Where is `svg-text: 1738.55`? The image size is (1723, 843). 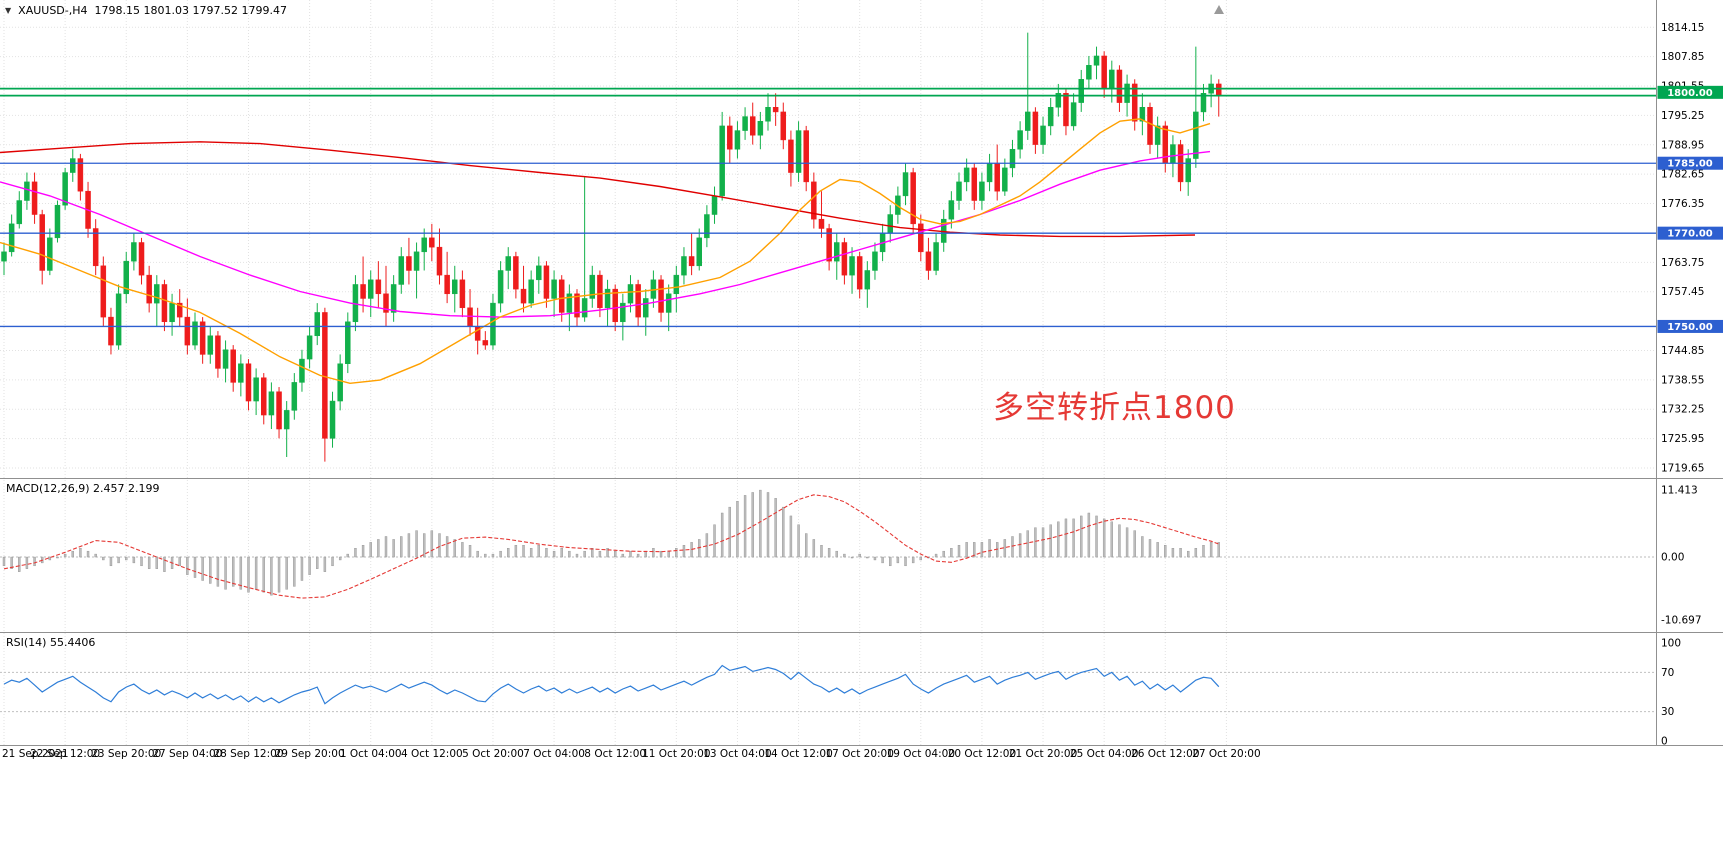
svg-text: 1738.55 is located at coordinates (1682, 380).